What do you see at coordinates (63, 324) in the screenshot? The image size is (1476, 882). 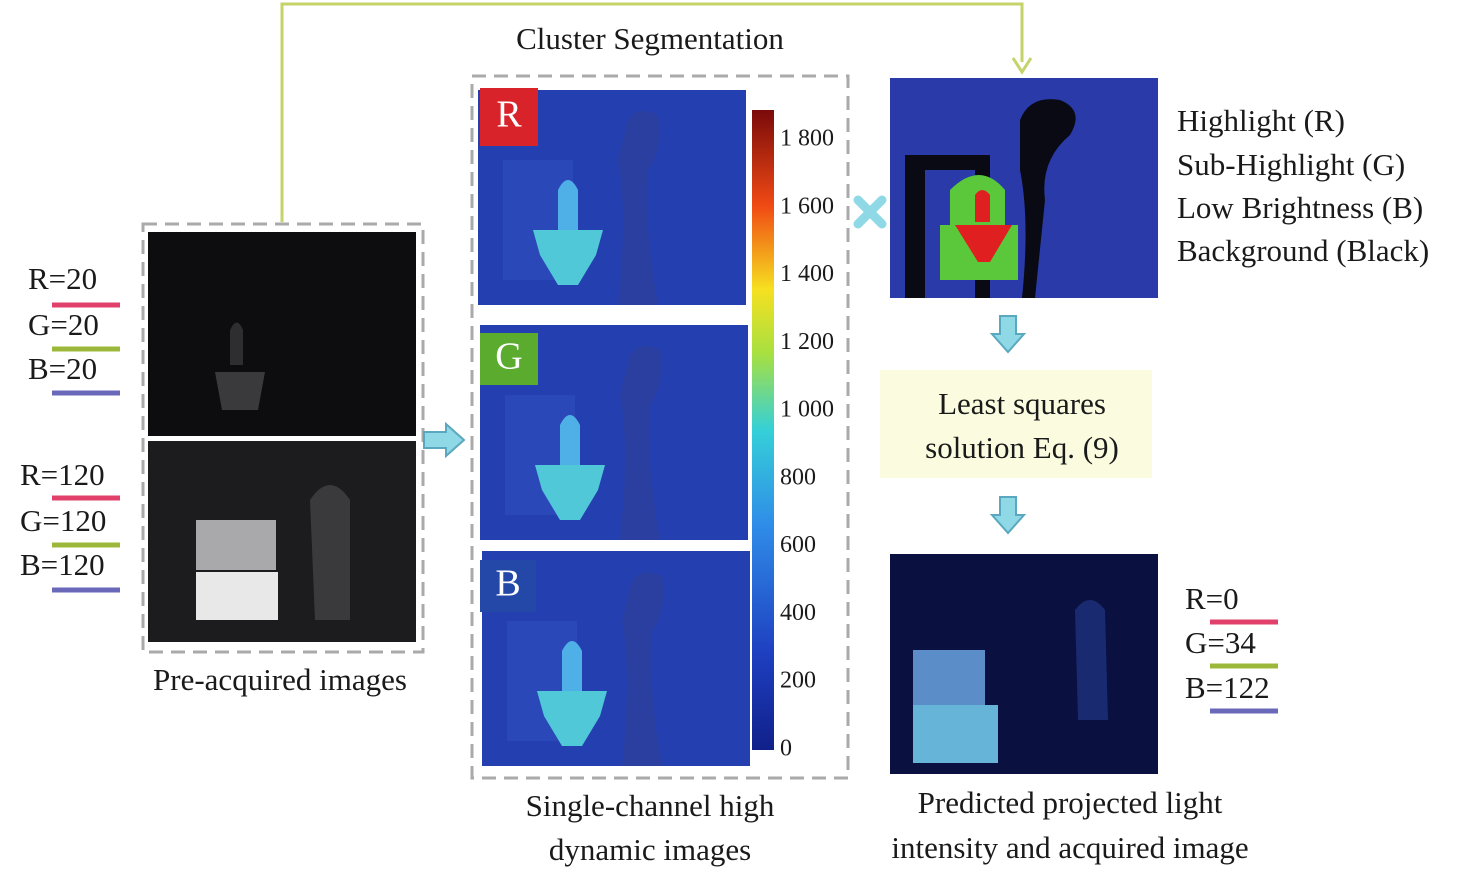 I see `label: G=20` at bounding box center [63, 324].